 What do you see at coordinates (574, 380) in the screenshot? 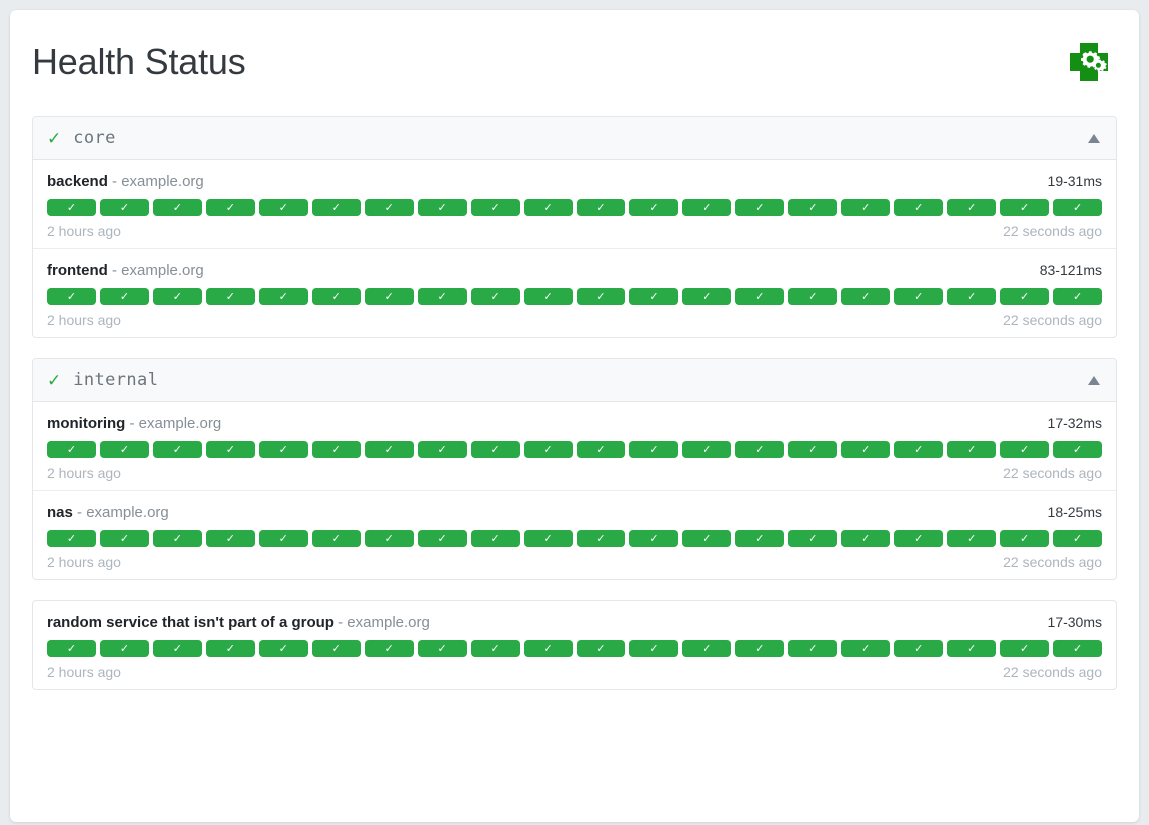
I see `group-header: ✓ internal` at bounding box center [574, 380].